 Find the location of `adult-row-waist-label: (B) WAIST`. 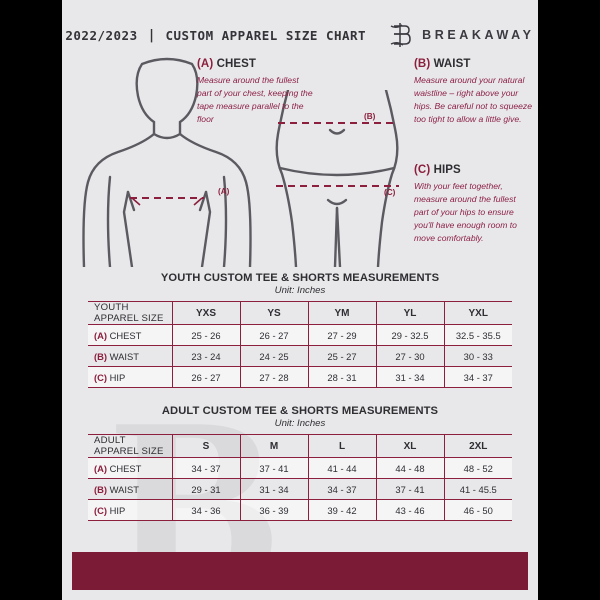

adult-row-waist-label: (B) WAIST is located at coordinates (130, 489).